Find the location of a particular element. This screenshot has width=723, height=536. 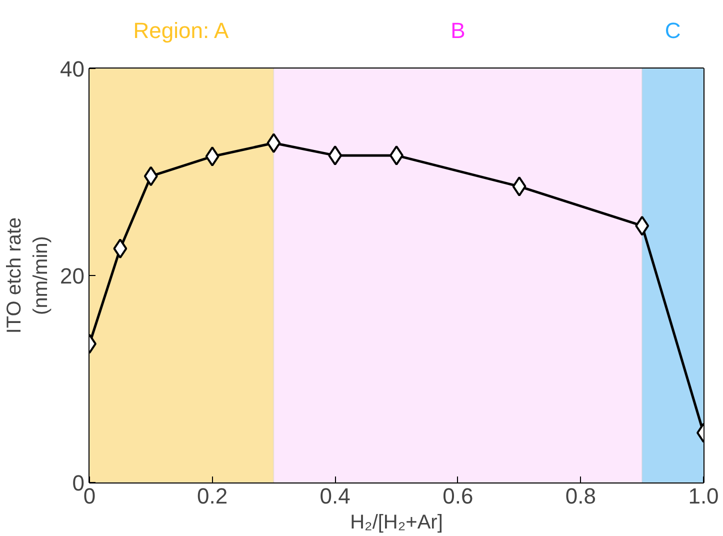

y-tick-label: 40 is located at coordinates (72, 69).